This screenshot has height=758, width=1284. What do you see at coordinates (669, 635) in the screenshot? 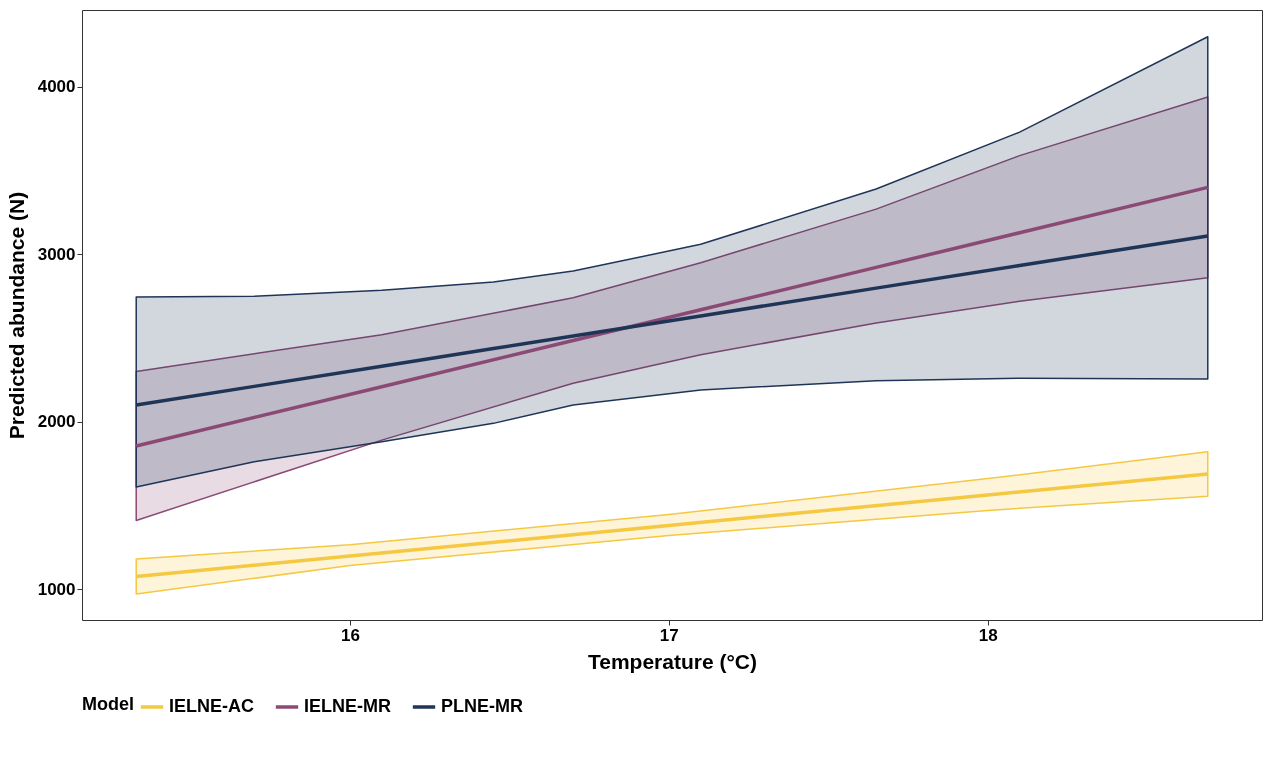
I see `x-tick-label: 17` at bounding box center [669, 635].